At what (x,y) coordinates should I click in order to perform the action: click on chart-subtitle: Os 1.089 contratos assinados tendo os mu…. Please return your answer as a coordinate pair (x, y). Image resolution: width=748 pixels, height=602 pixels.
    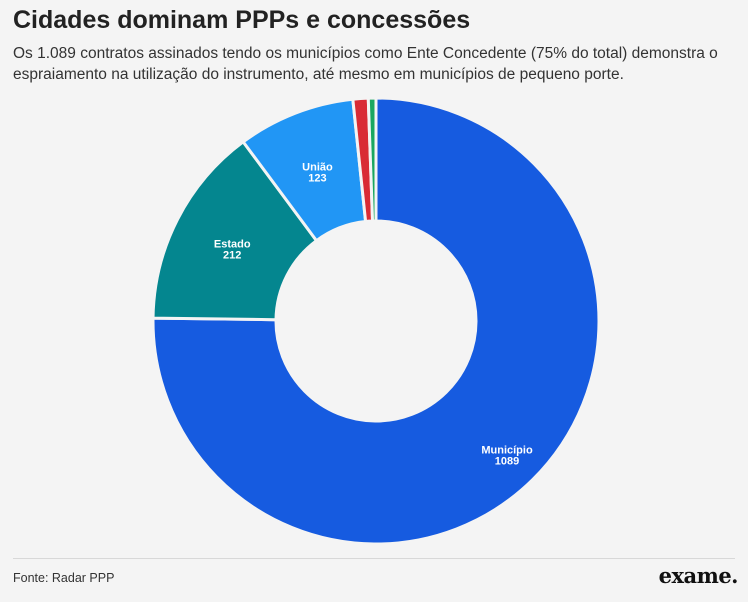
    Looking at the image, I should click on (365, 64).